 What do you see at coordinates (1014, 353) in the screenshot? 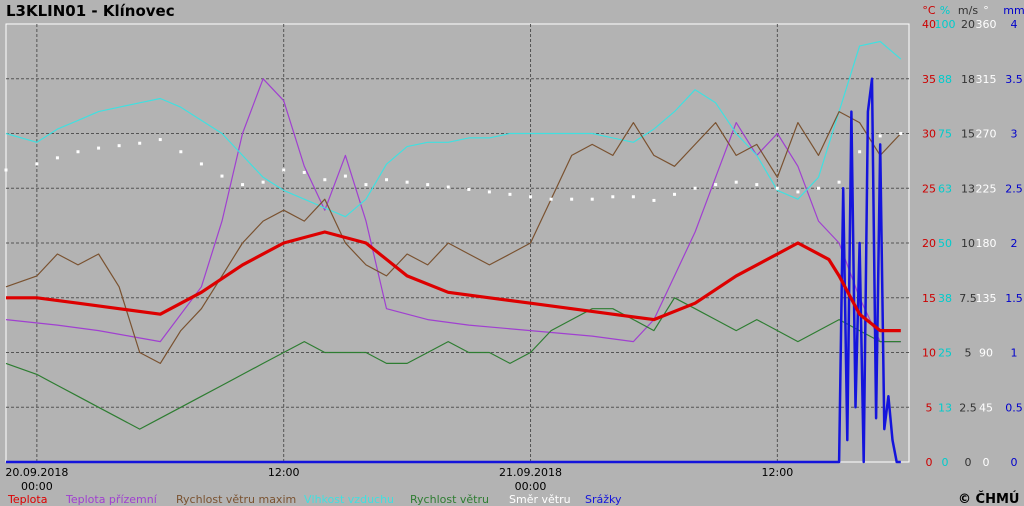
I see `axis-tick-label: 1` at bounding box center [1014, 353].